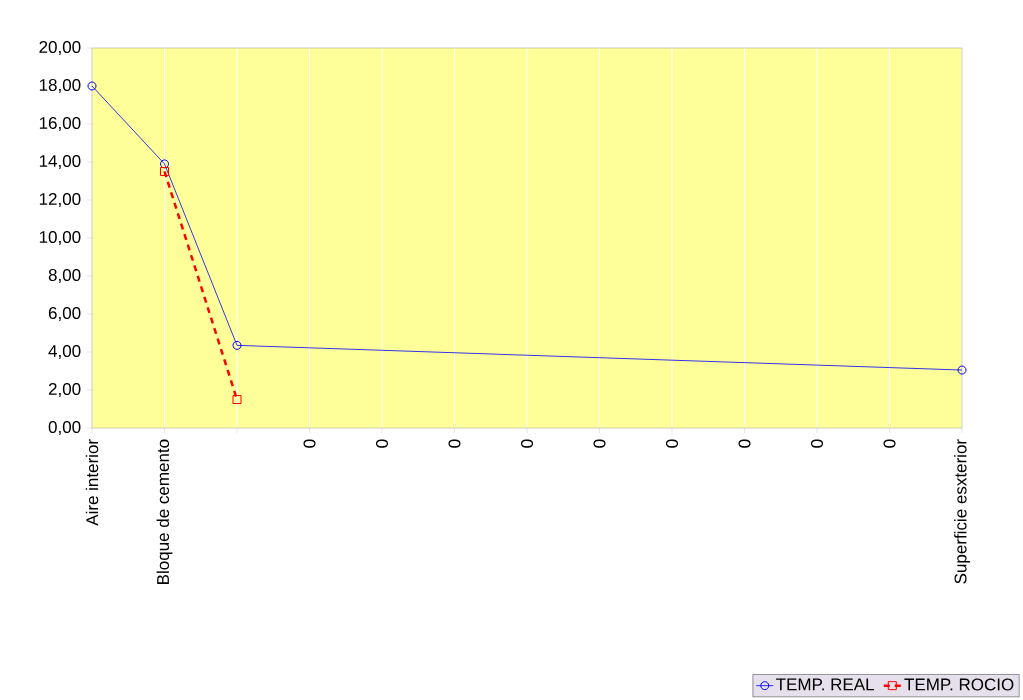 This screenshot has width=1023, height=700. Describe the element at coordinates (60, 238) in the screenshot. I see `y-tick-label: 10,00` at that location.